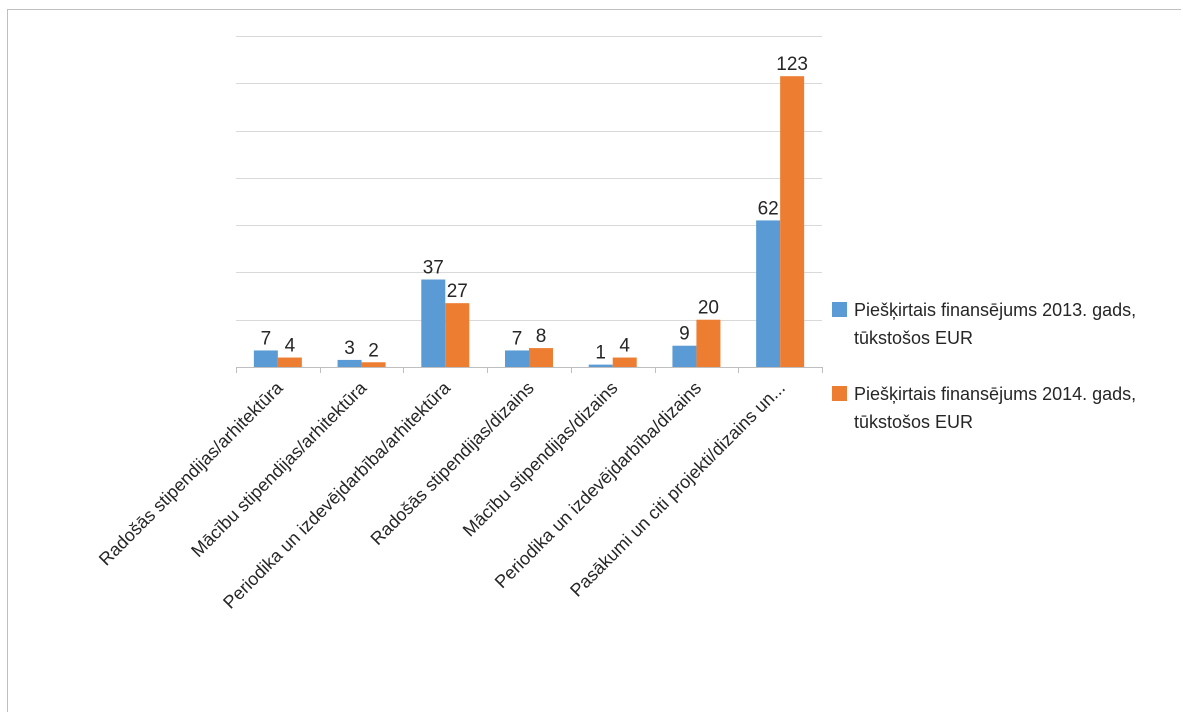  I want to click on value-label-2013-3: 7, so click(517, 338).